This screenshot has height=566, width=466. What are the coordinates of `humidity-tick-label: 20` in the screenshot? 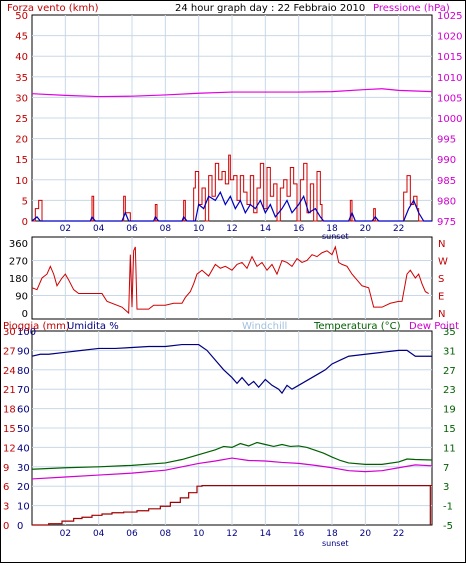 It's located at (23, 487).